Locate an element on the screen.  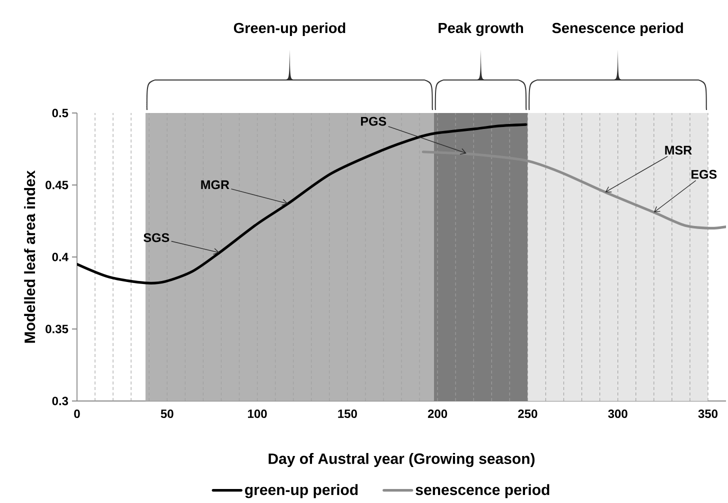
annotation: EGS is located at coordinates (704, 174).